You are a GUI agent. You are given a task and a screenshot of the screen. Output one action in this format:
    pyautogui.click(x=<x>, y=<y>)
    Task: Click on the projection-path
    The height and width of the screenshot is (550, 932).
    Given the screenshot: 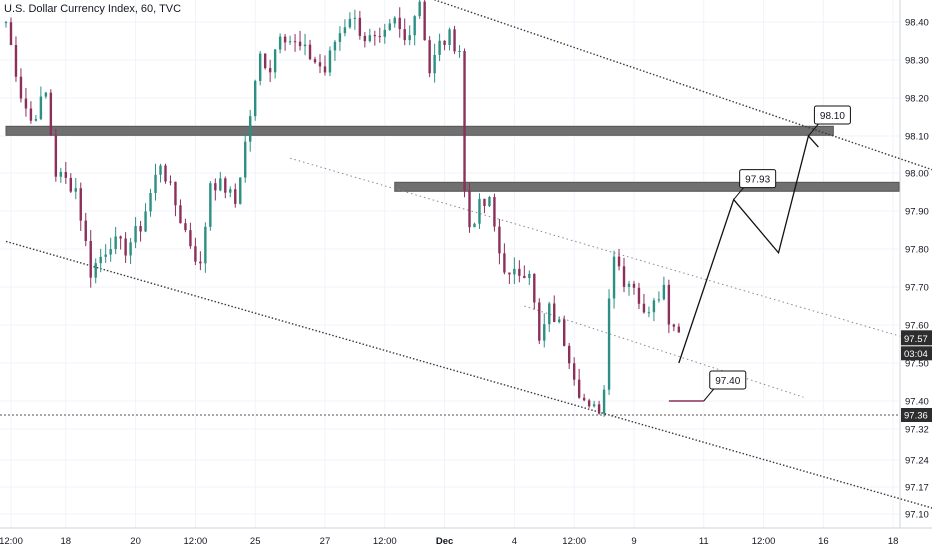 What is the action you would take?
    pyautogui.click(x=748, y=249)
    